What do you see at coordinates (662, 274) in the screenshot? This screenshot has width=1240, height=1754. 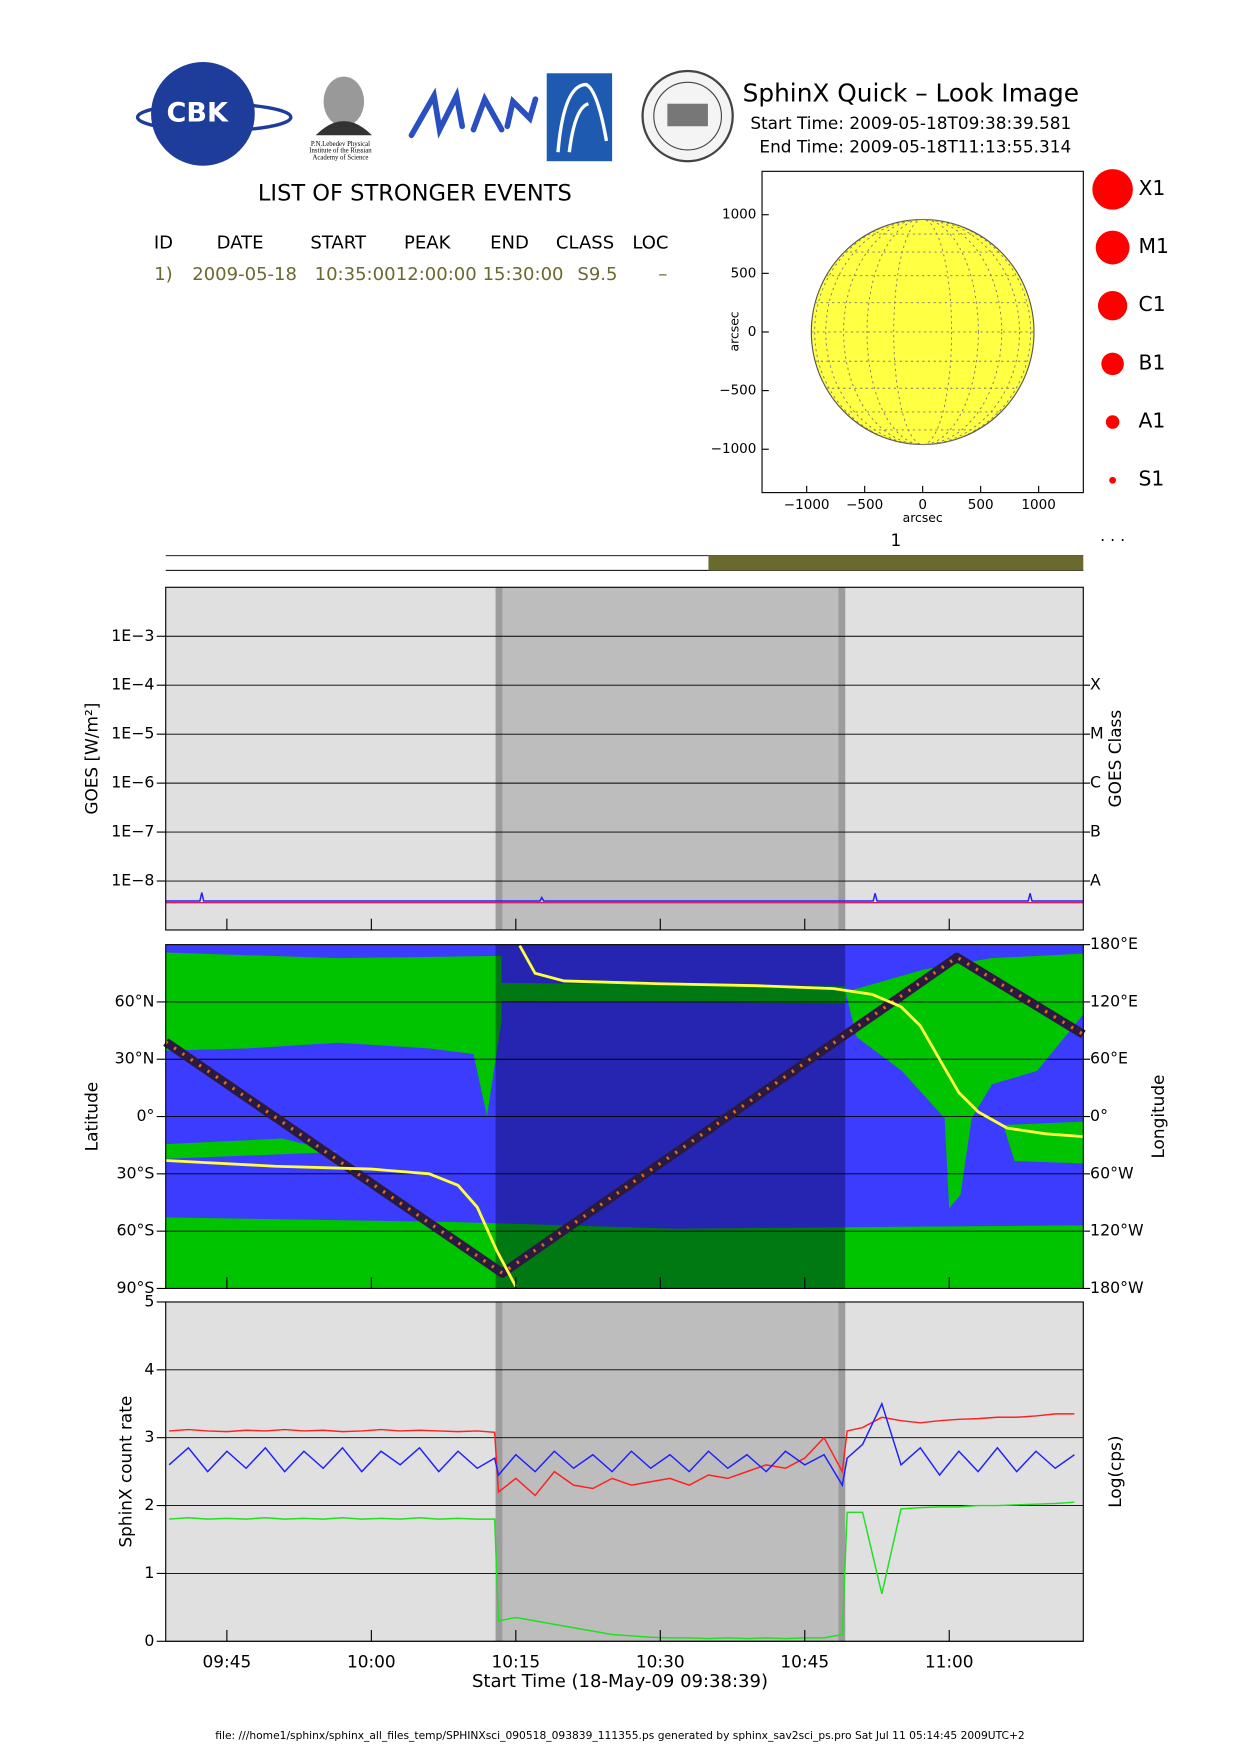 I see `event-cell: –` at bounding box center [662, 274].